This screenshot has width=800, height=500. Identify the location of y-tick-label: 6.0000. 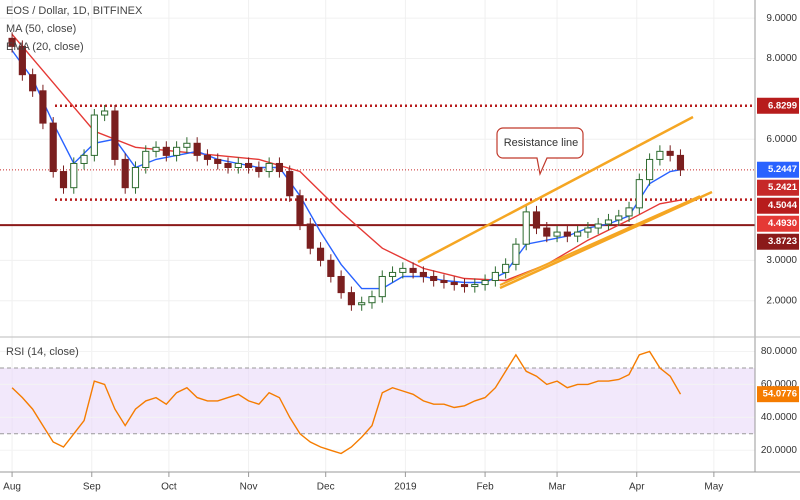
(781, 139).